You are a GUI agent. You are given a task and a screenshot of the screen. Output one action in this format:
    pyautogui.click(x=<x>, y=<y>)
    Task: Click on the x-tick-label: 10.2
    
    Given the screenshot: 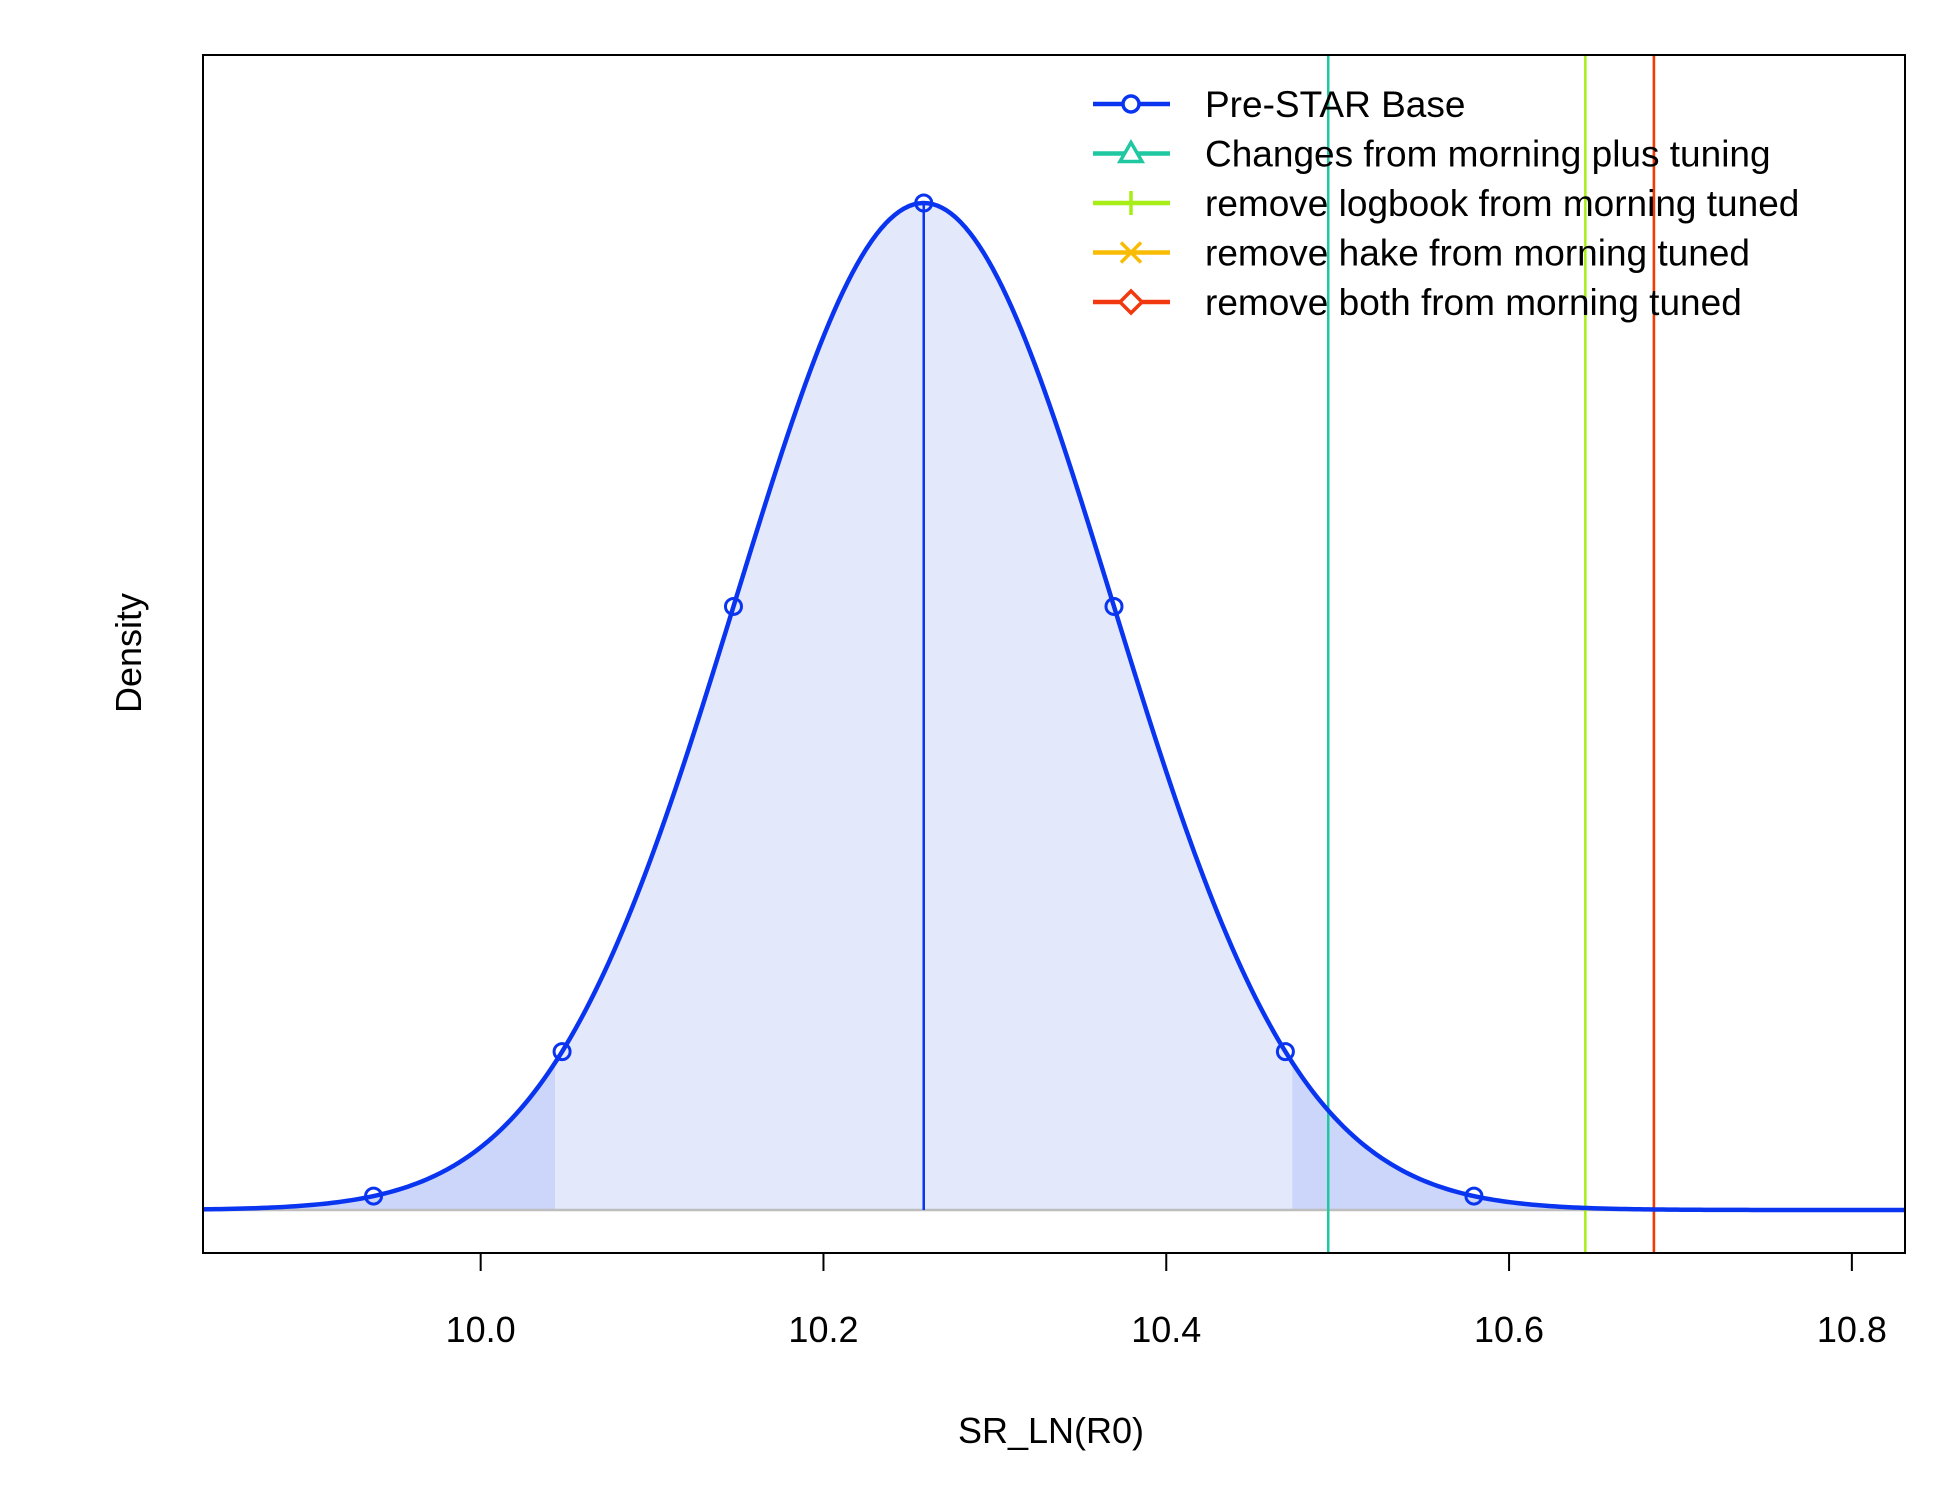 What is the action you would take?
    pyautogui.click(x=823, y=1329)
    